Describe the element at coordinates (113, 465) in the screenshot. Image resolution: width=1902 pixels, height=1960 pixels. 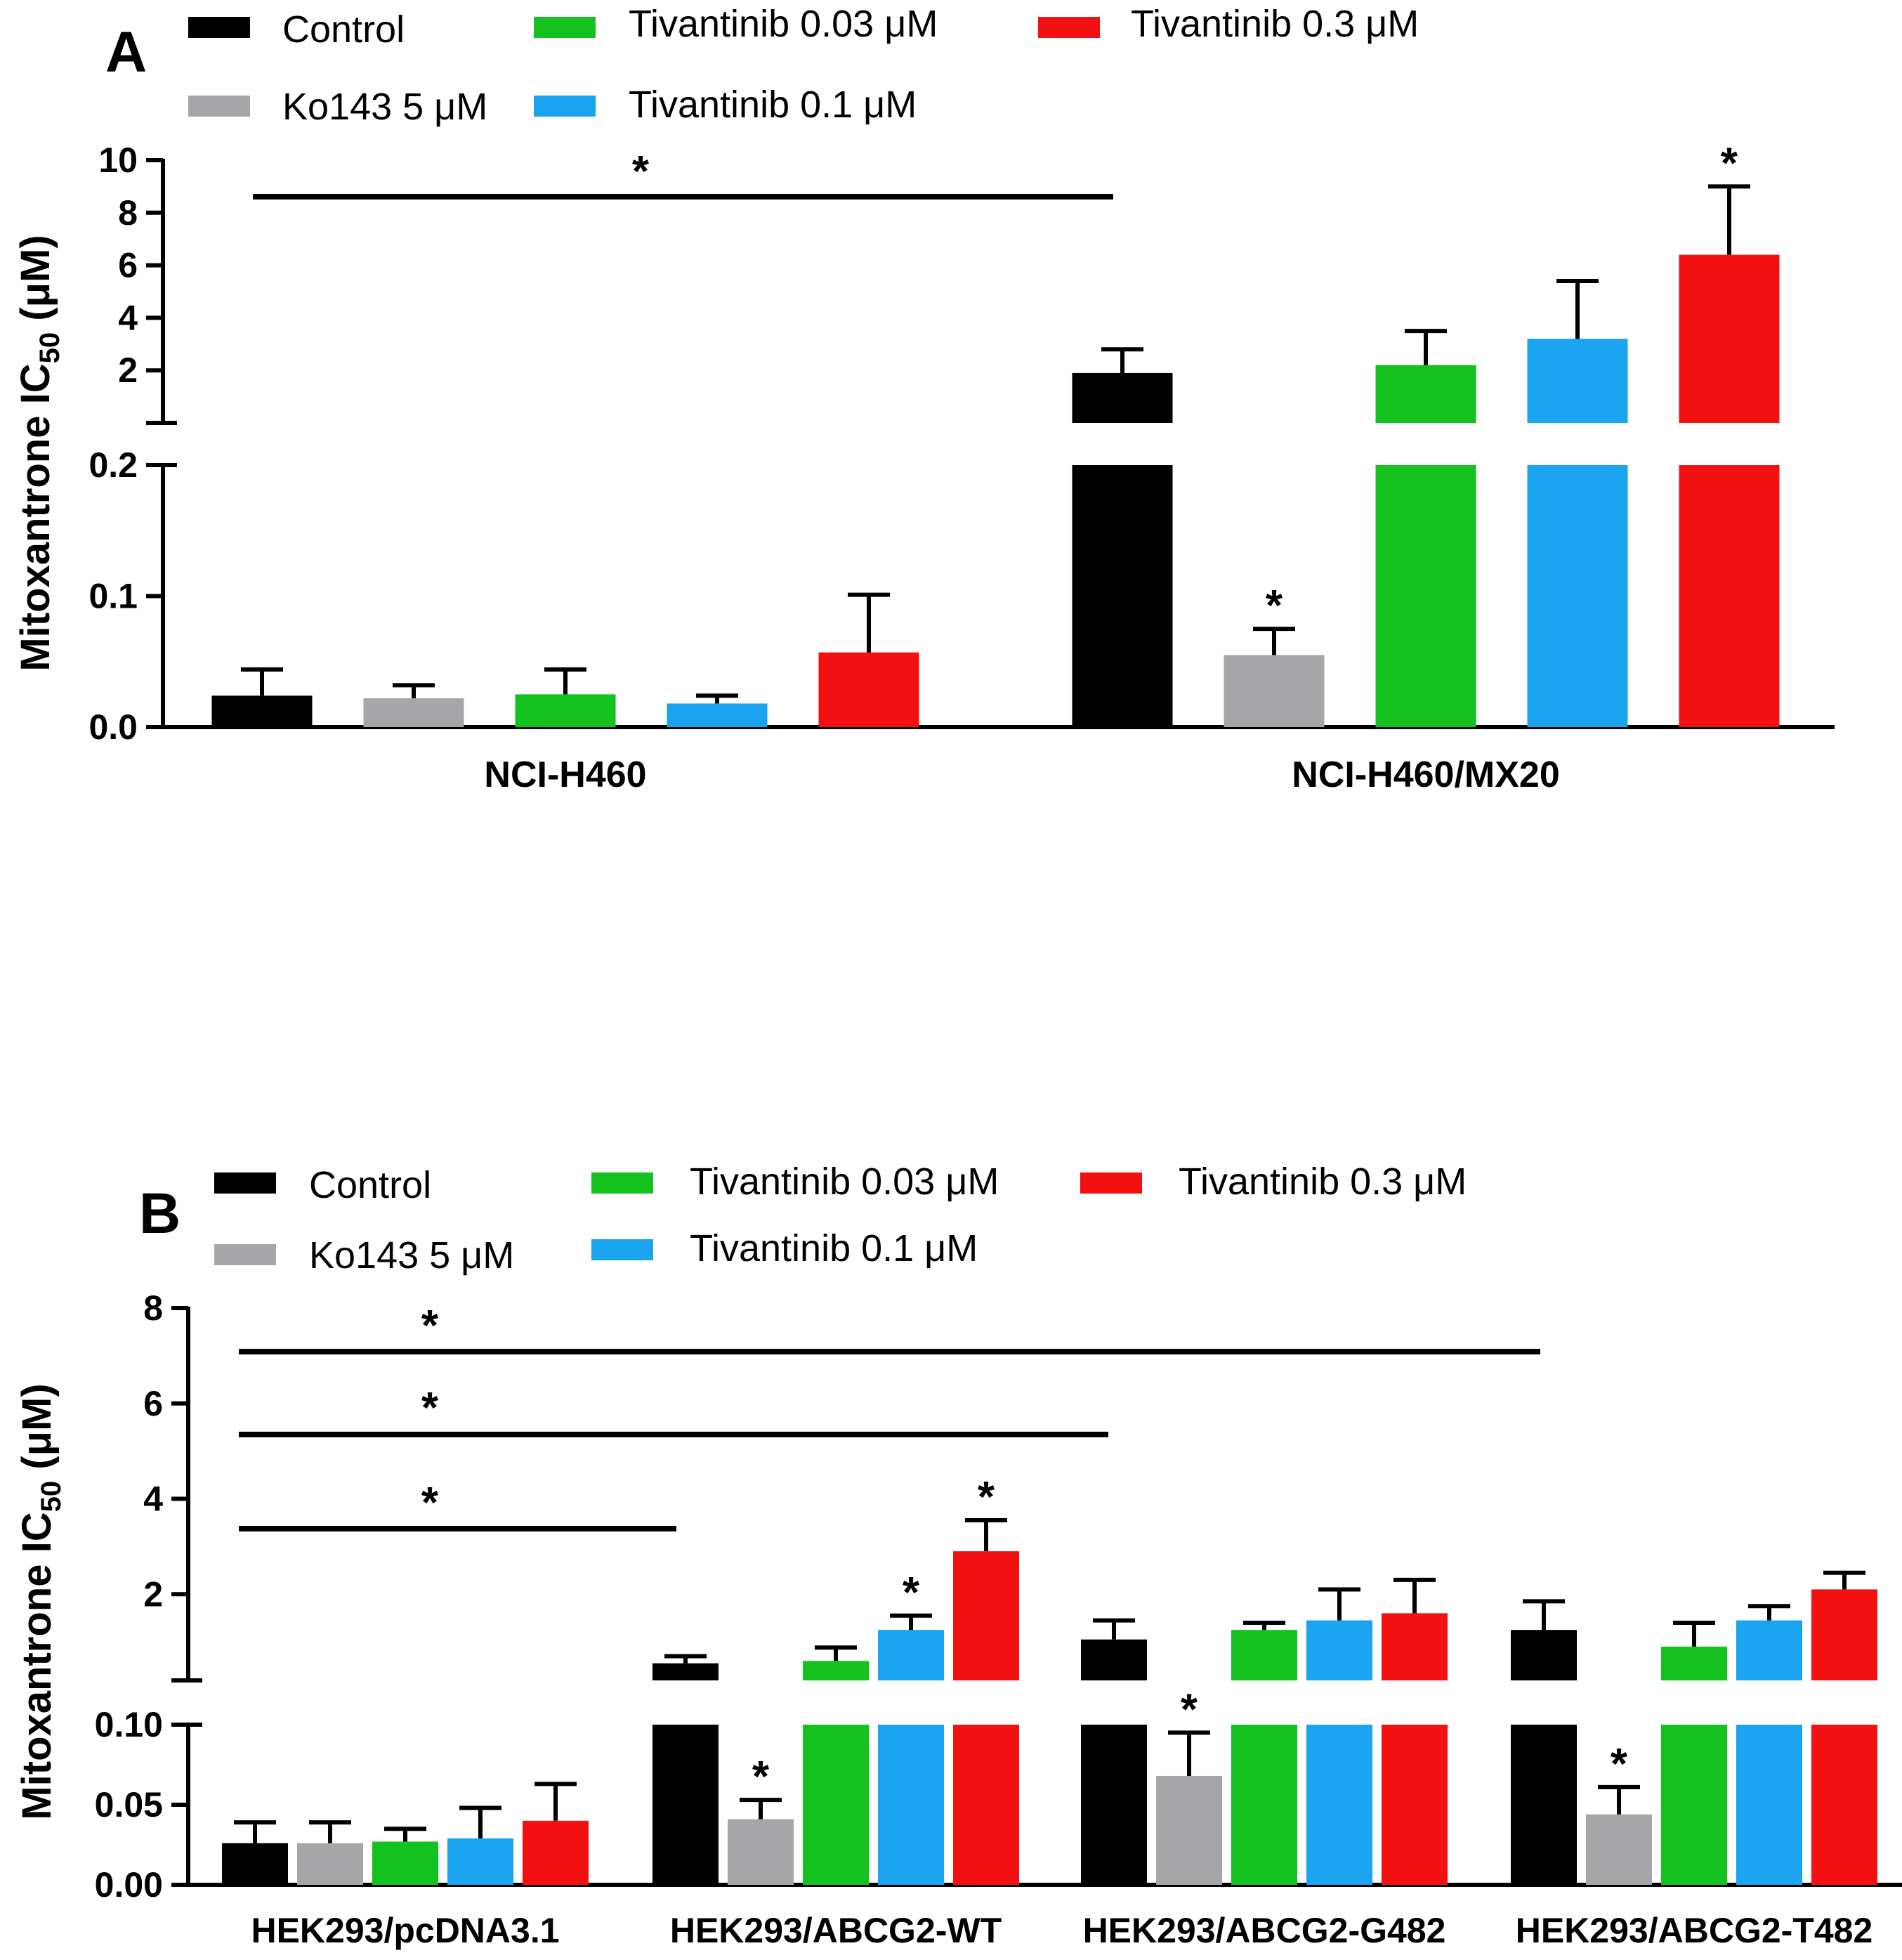
I see `y-tick-label: 0.2` at that location.